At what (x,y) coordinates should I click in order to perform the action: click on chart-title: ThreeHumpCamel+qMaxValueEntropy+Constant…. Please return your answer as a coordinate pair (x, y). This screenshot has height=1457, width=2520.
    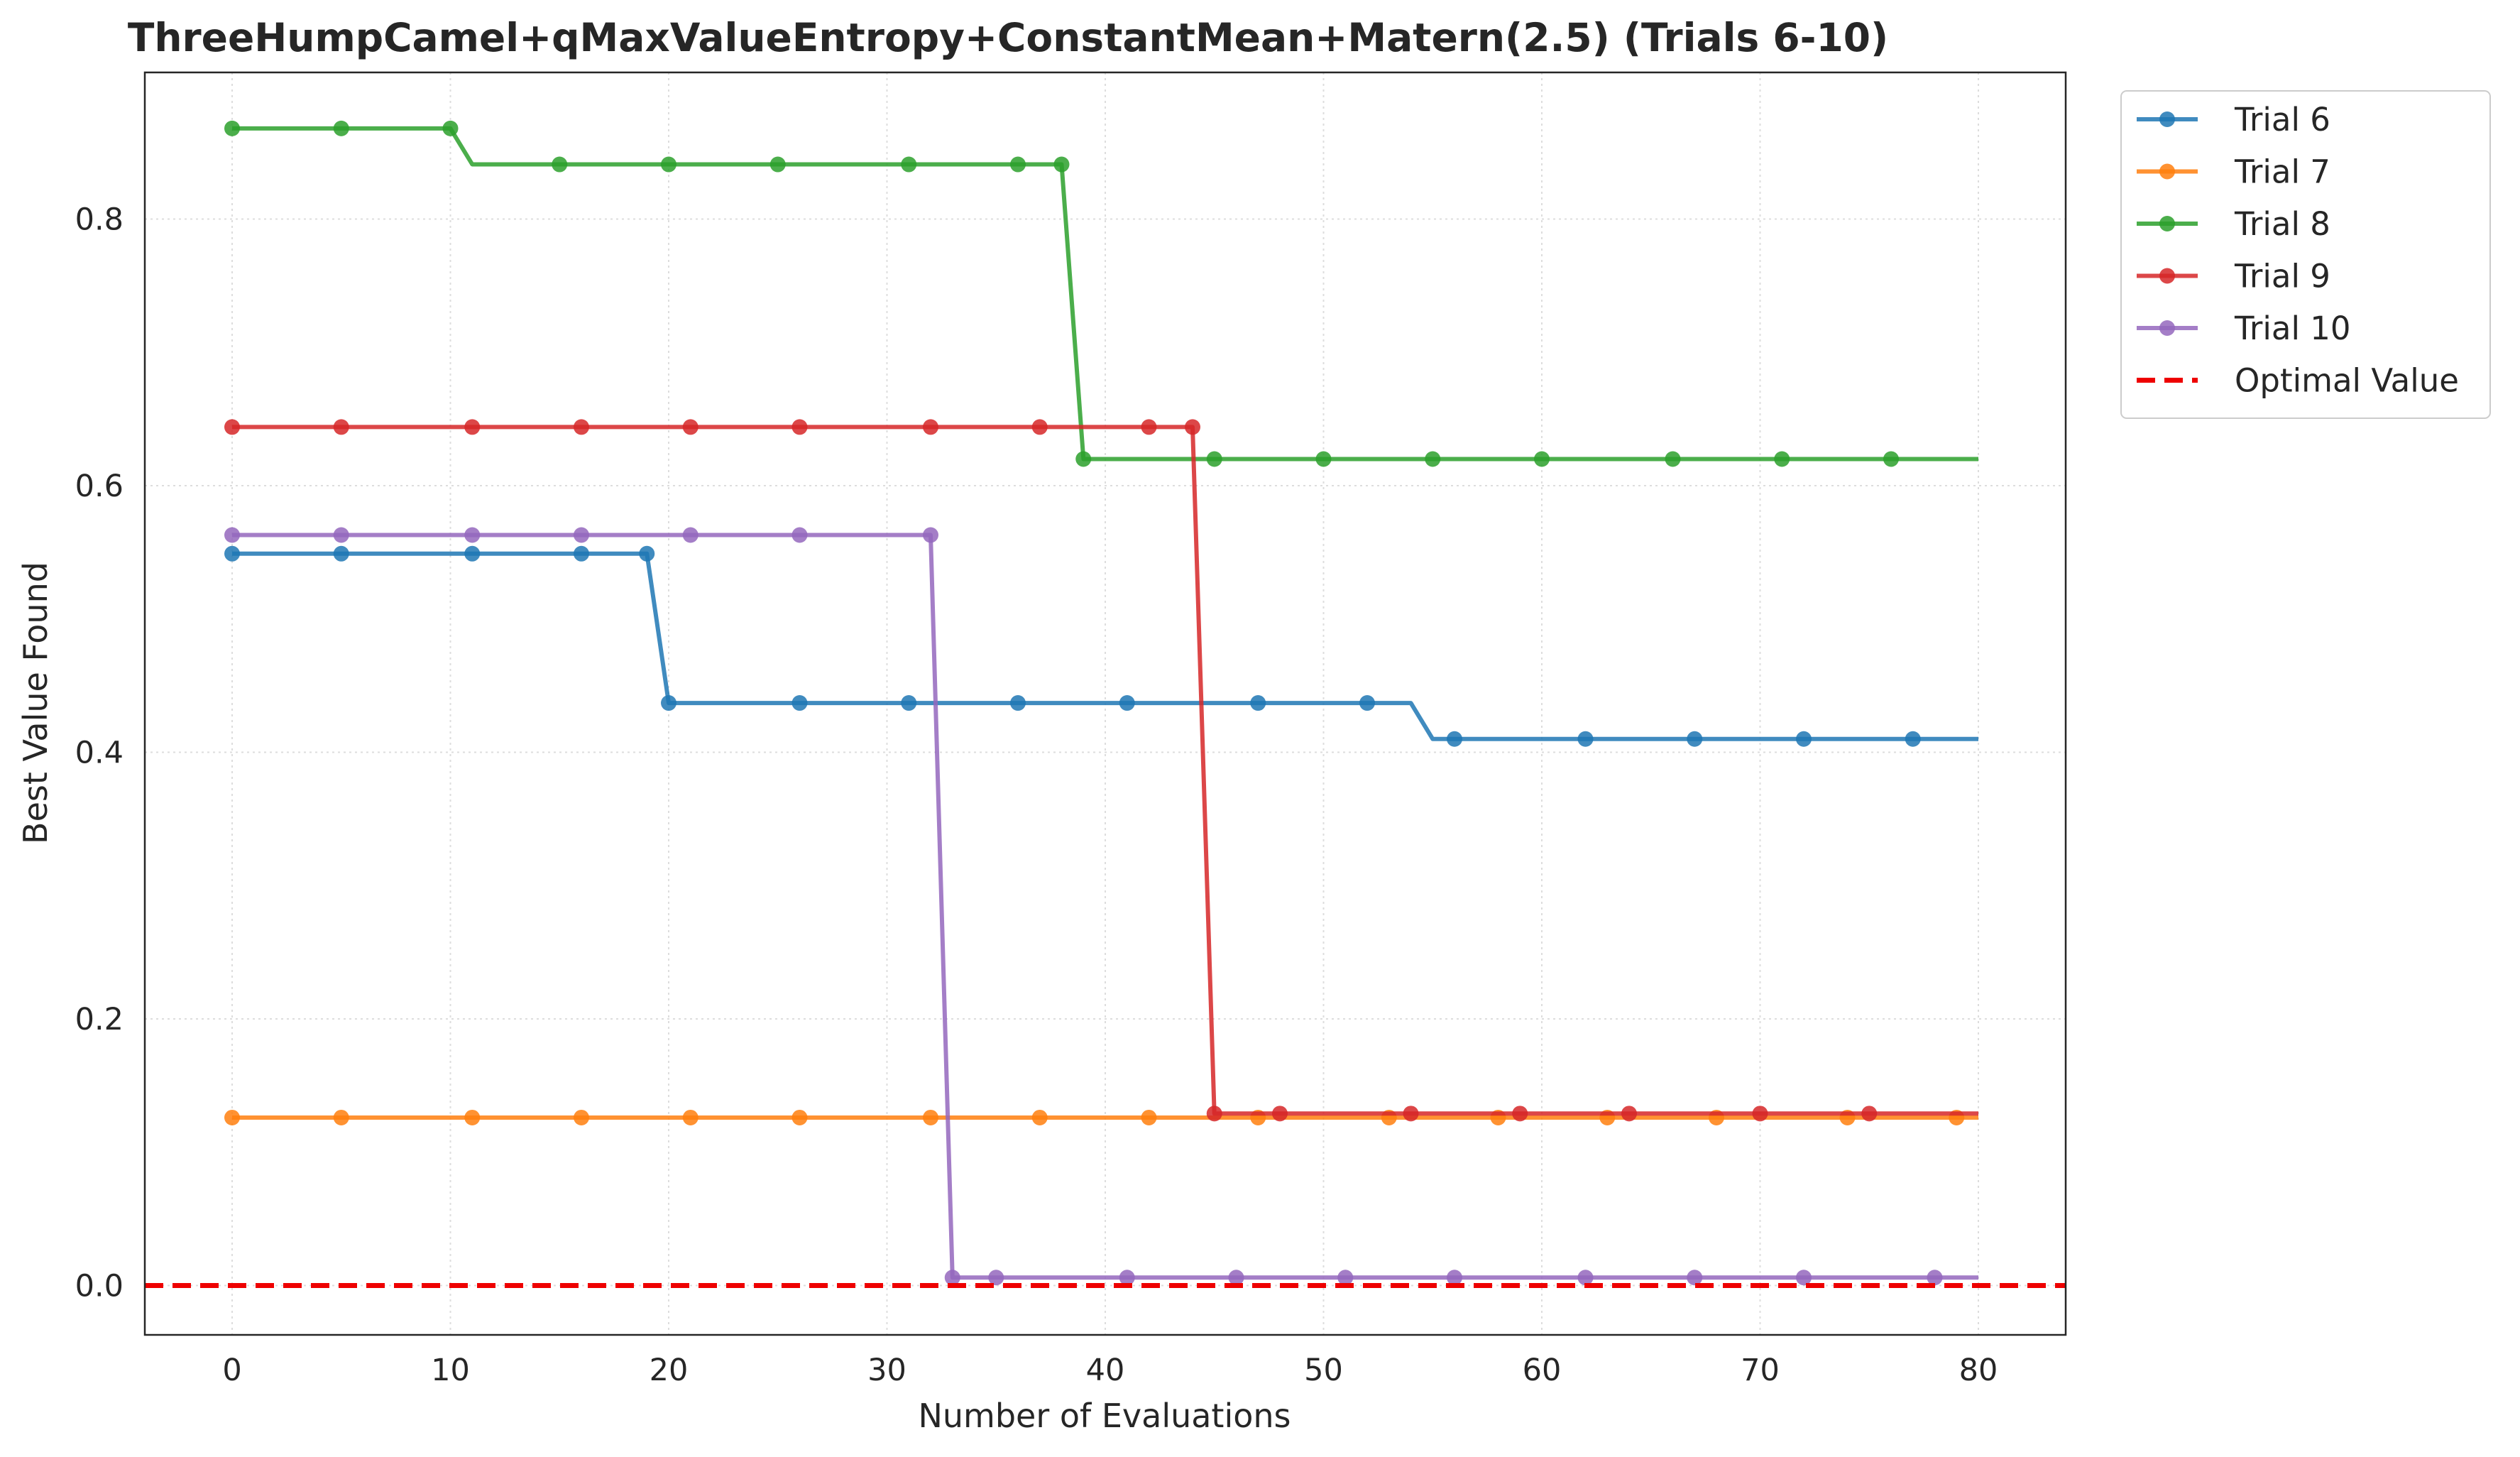
    Looking at the image, I should click on (1008, 37).